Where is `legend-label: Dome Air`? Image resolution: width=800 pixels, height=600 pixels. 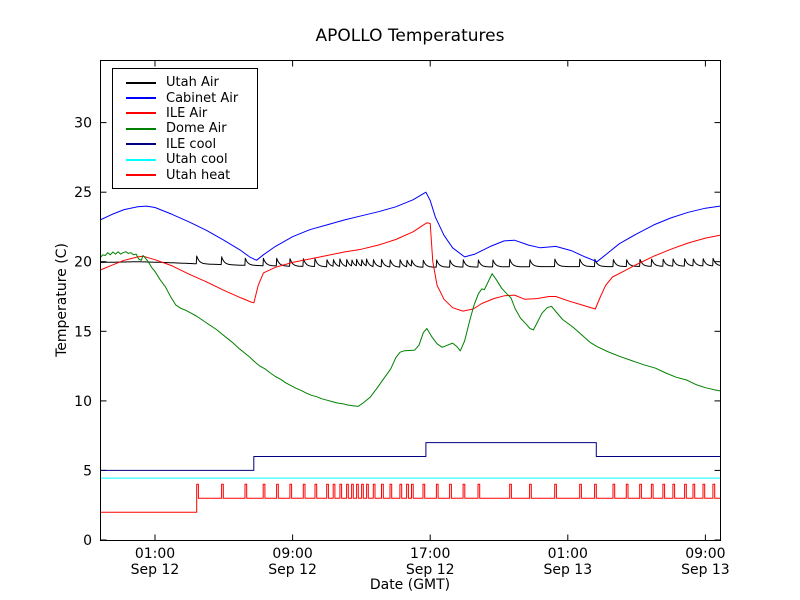 legend-label: Dome Air is located at coordinates (196, 129).